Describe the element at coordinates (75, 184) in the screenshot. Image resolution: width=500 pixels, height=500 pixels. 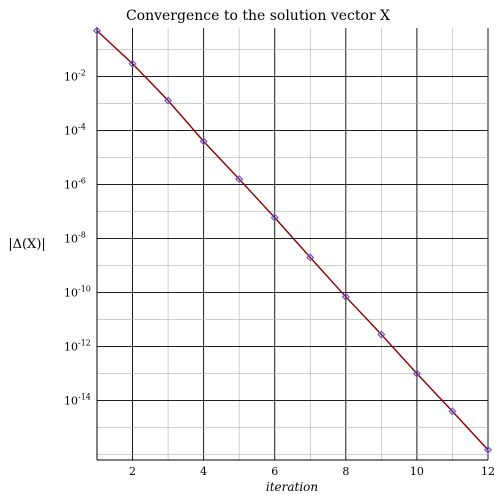
I see `y-tick-label: 10⁻⁶` at that location.